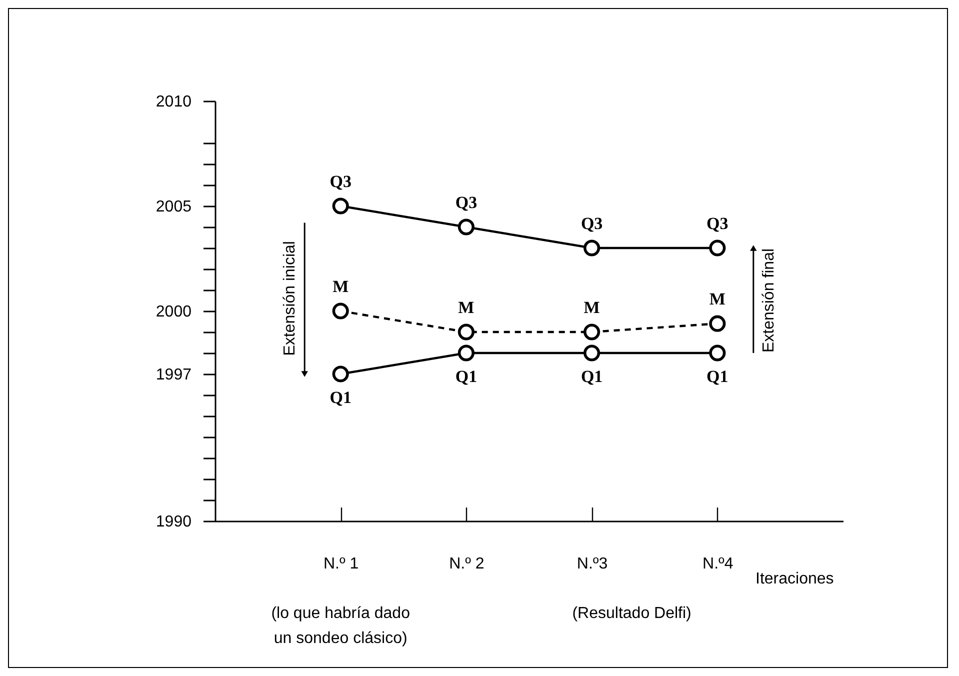 The width and height of the screenshot is (959, 676). Describe the element at coordinates (632, 613) in the screenshot. I see `text: (Resultado Delfi)` at that location.